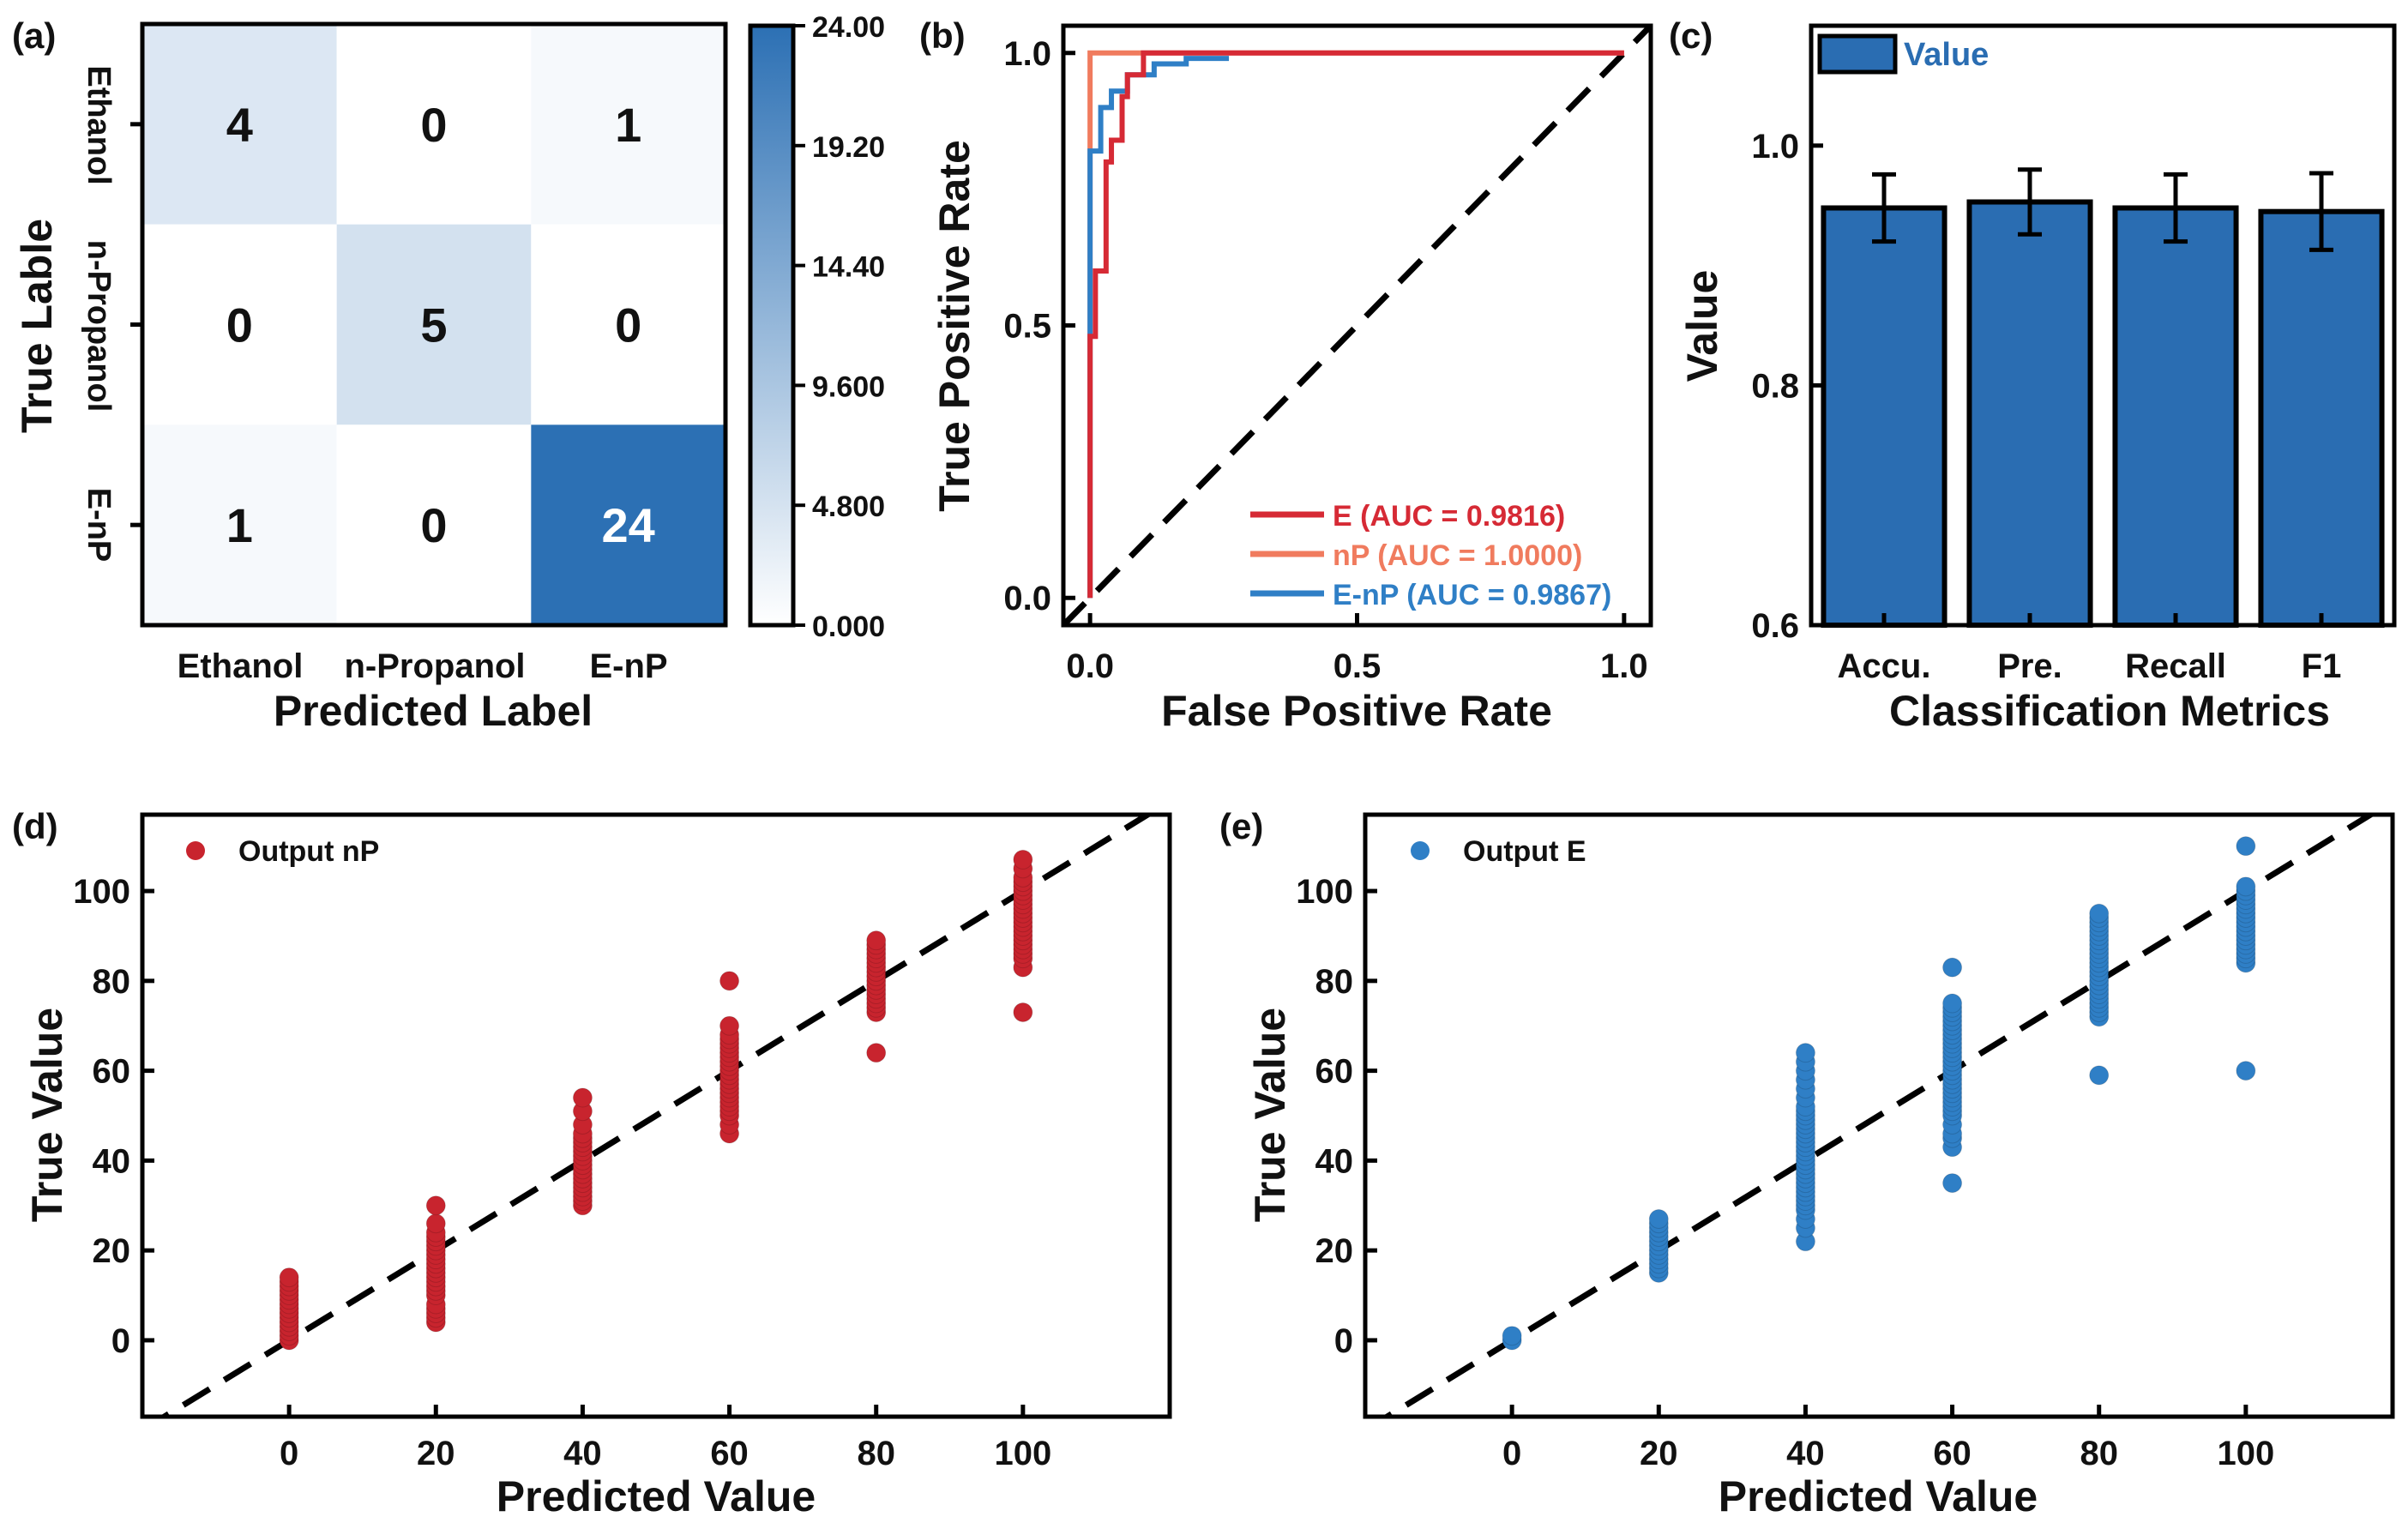 The image size is (2408, 1535). What do you see at coordinates (47, 1115) in the screenshot?
I see `np-y-axis-title: True Value` at bounding box center [47, 1115].